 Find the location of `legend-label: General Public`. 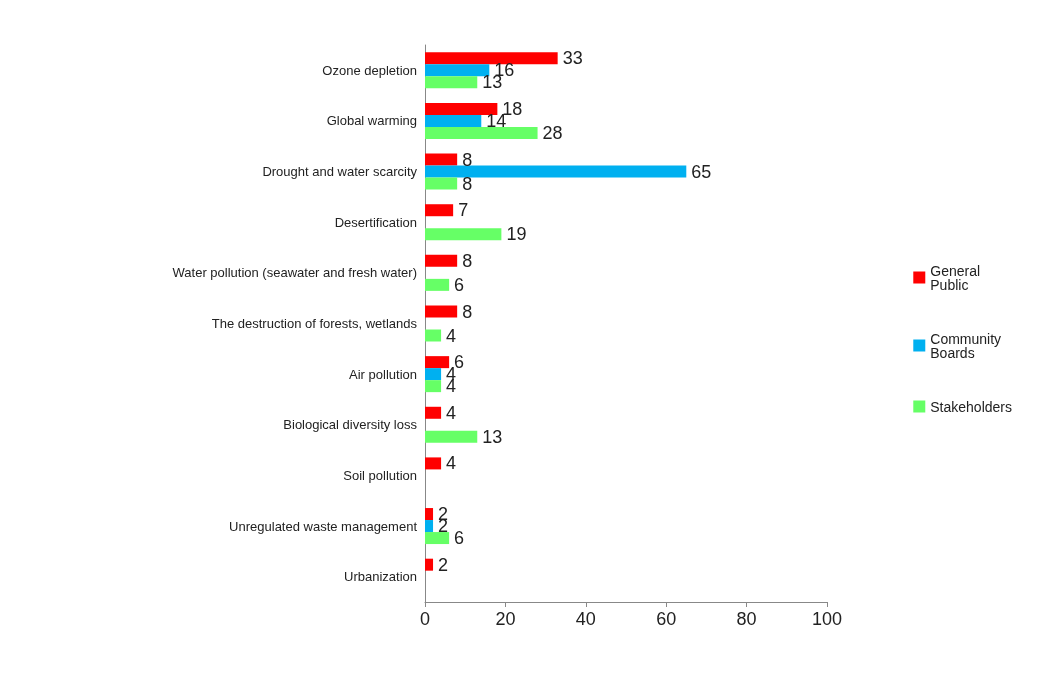

legend-label: General Public is located at coordinates (957, 277).